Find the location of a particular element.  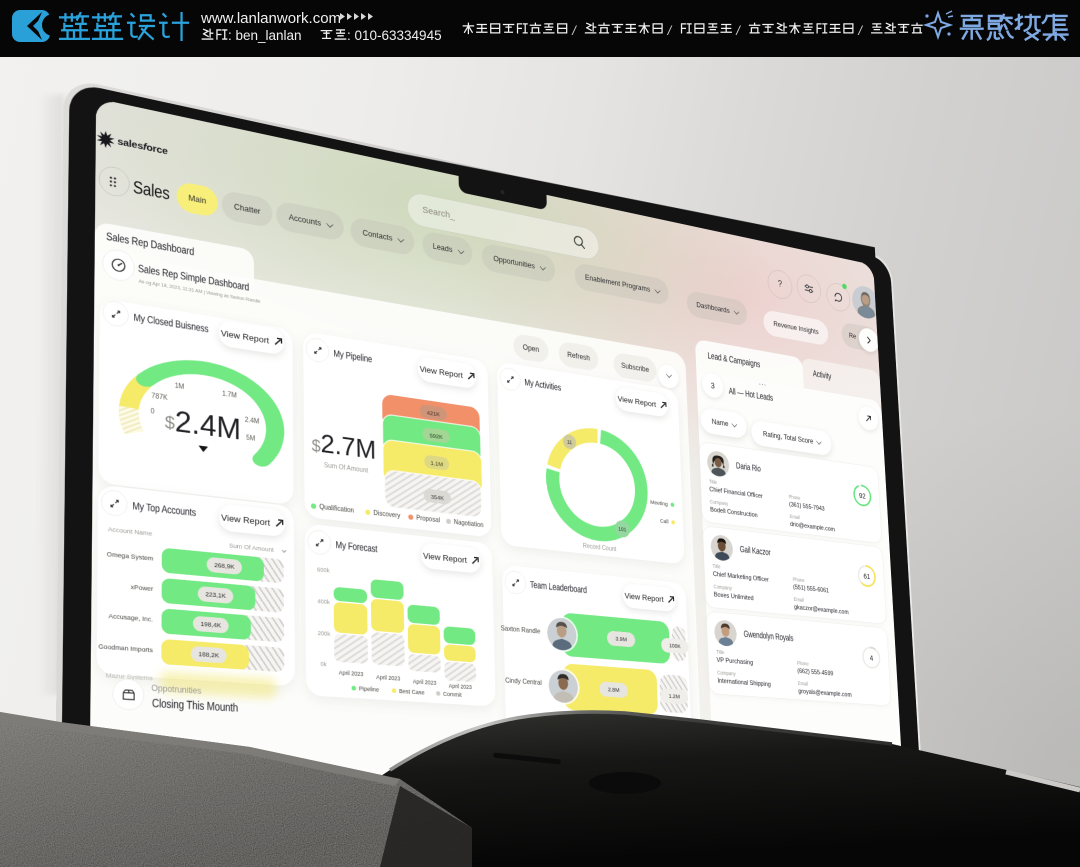

svg-text: 1.1M is located at coordinates (436, 464).